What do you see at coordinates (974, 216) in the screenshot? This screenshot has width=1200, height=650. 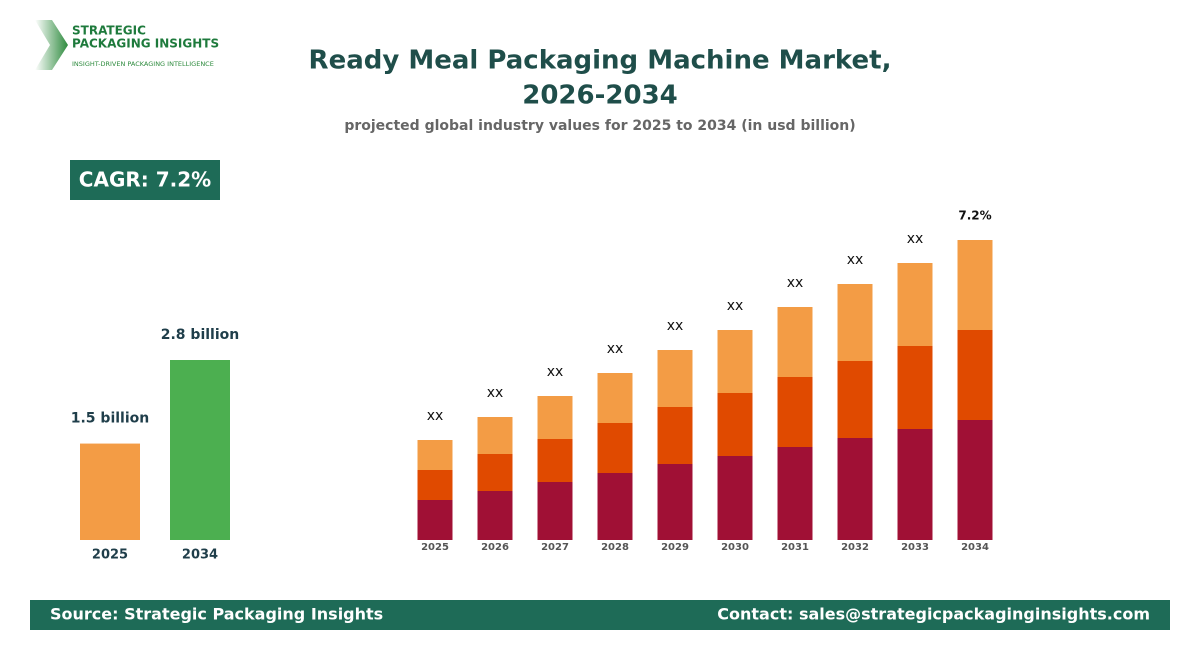 I see `bar-top-label: 7.2%` at bounding box center [974, 216].